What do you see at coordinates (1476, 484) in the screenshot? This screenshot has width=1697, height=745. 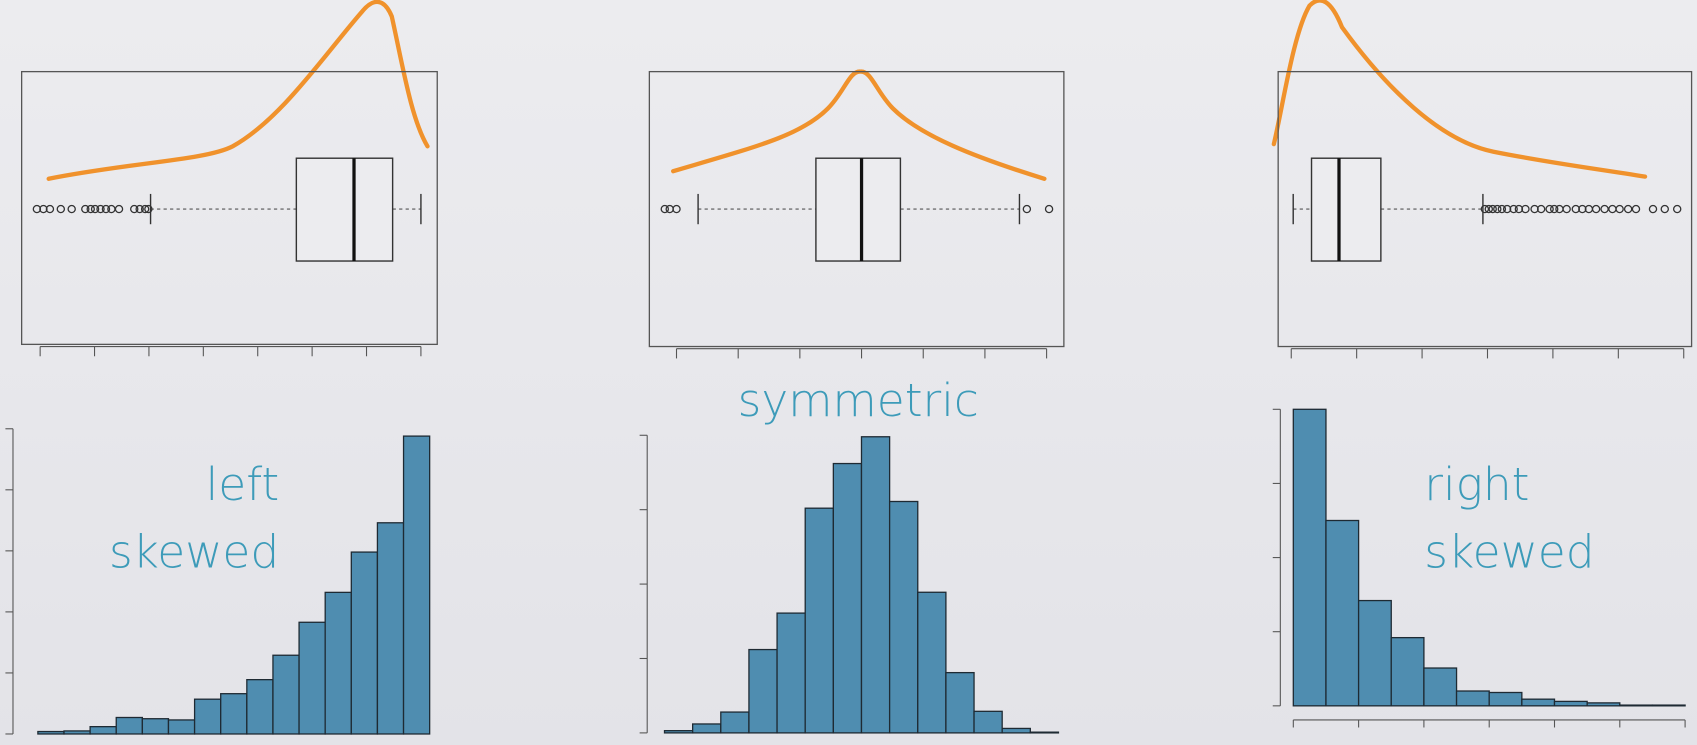 I see `annotation: right` at bounding box center [1476, 484].